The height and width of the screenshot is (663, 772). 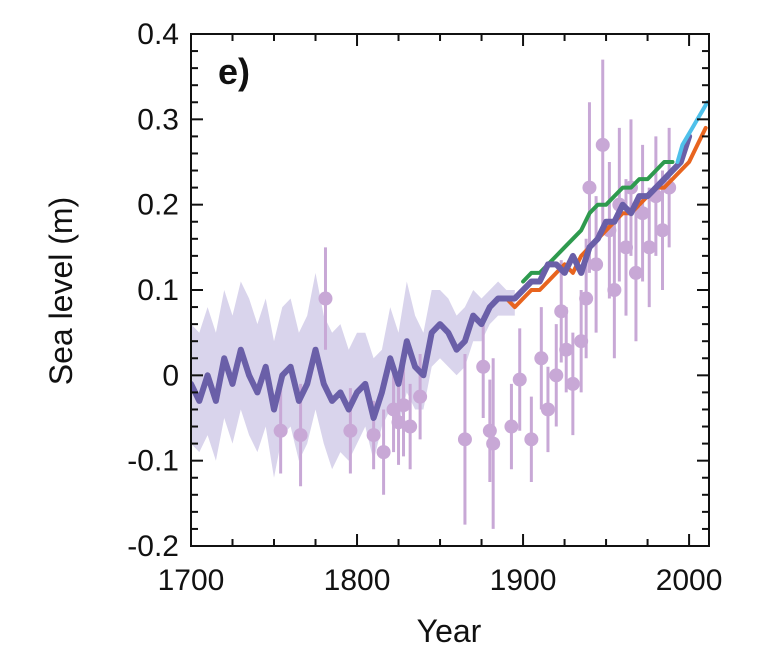 I want to click on uncertainty-band, so click(x=353, y=375).